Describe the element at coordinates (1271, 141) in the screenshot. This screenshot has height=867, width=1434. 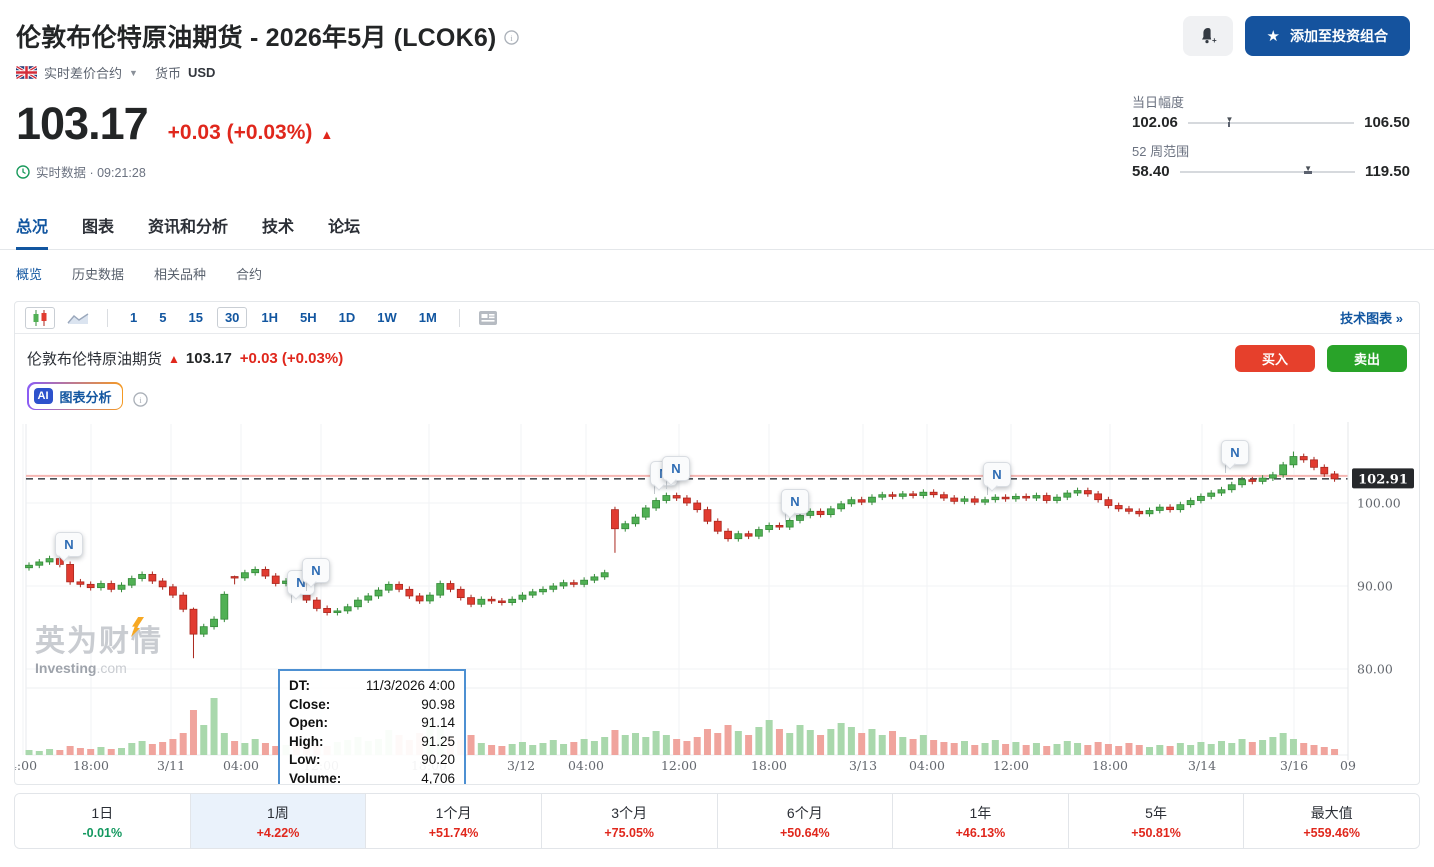
I see `price-ranges: 当日幅度 102.06 ▼ 106.50 52 周范围 58.40 ▼ 119.50` at that location.